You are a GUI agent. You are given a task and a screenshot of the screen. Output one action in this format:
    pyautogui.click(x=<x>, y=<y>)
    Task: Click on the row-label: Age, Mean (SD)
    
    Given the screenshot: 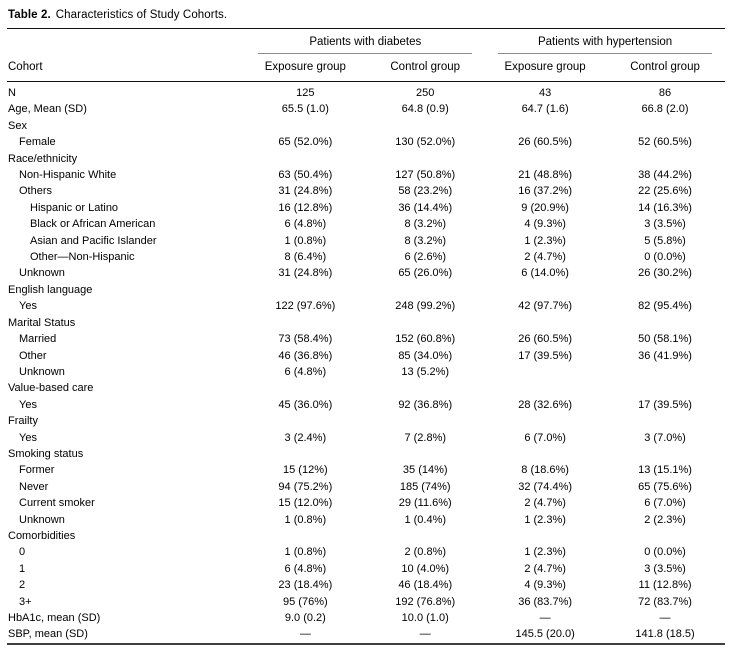 What is the action you would take?
    pyautogui.click(x=47, y=109)
    